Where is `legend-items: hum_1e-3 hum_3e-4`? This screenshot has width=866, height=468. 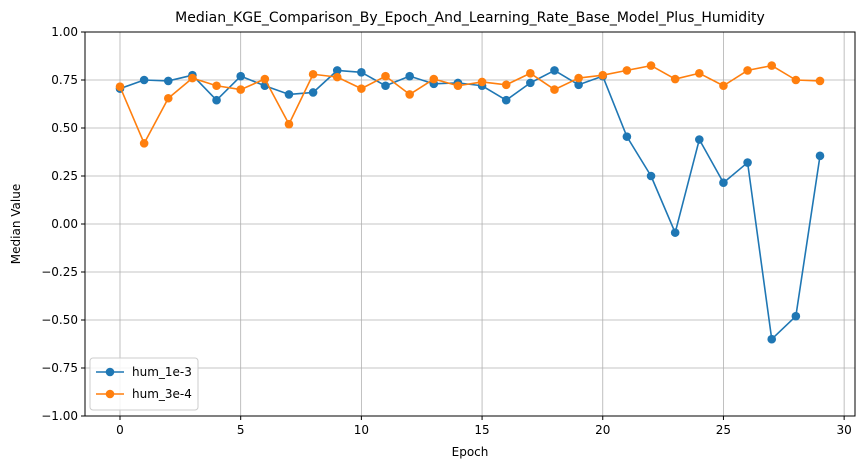 legend-items: hum_1e-3 hum_3e-4 is located at coordinates (144, 383).